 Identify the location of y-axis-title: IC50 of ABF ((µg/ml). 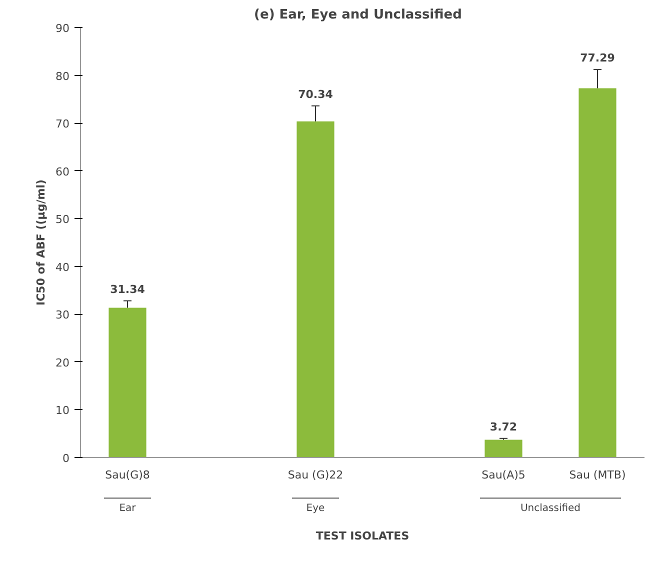
(41, 242).